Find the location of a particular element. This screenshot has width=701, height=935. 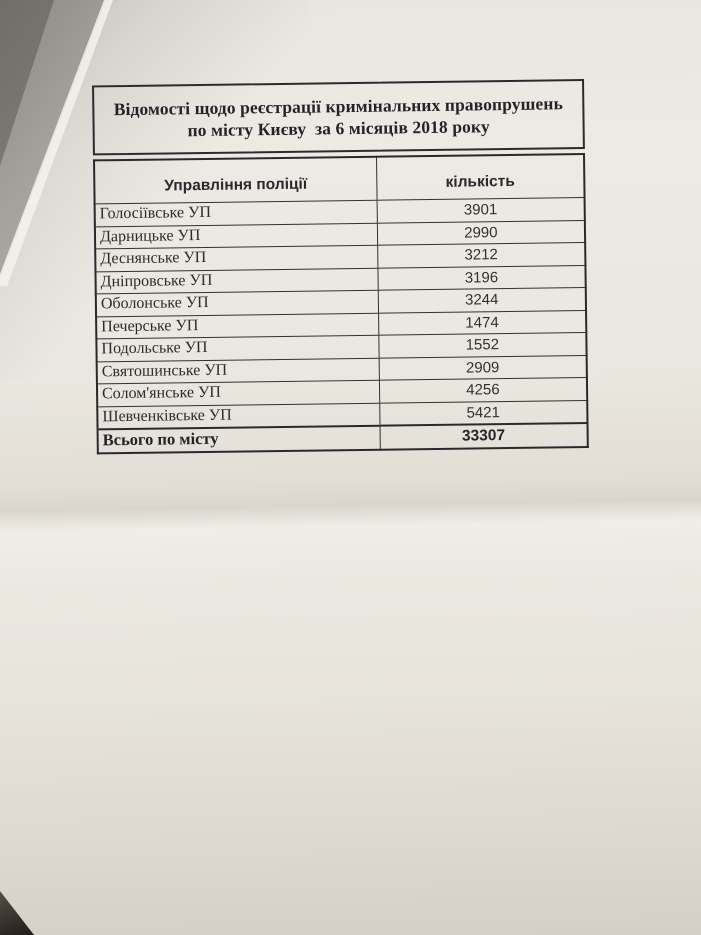

total-row: Всього по місту 33307 is located at coordinates (342, 437).